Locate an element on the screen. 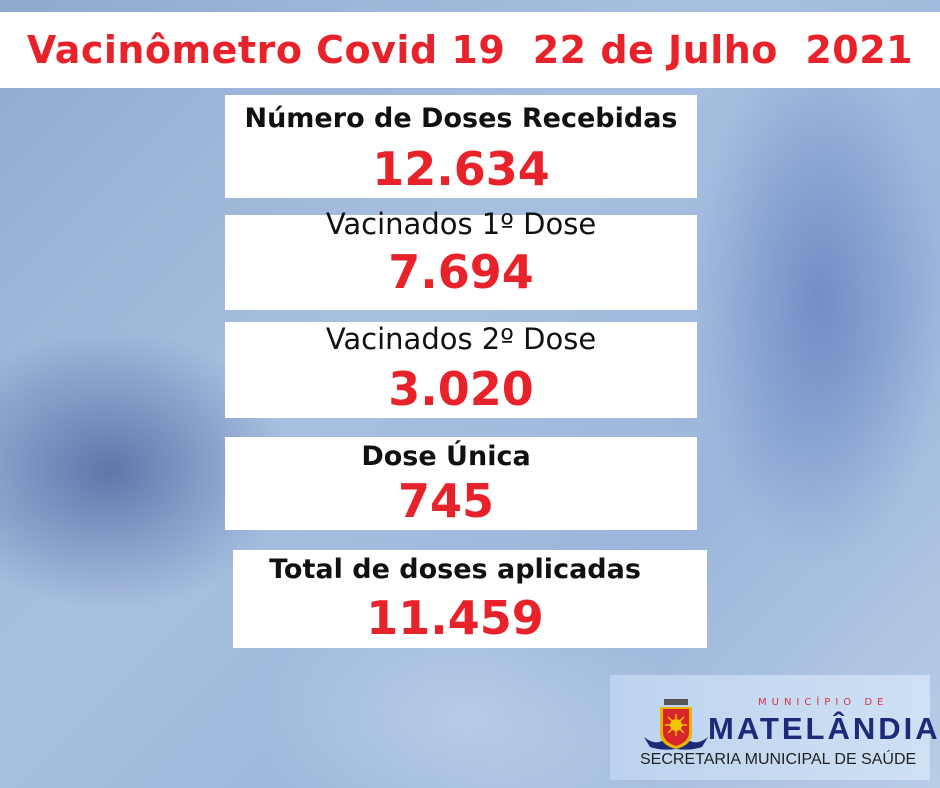 This screenshot has width=940, height=788. stat-label: Número de Doses Recebidas is located at coordinates (461, 118).